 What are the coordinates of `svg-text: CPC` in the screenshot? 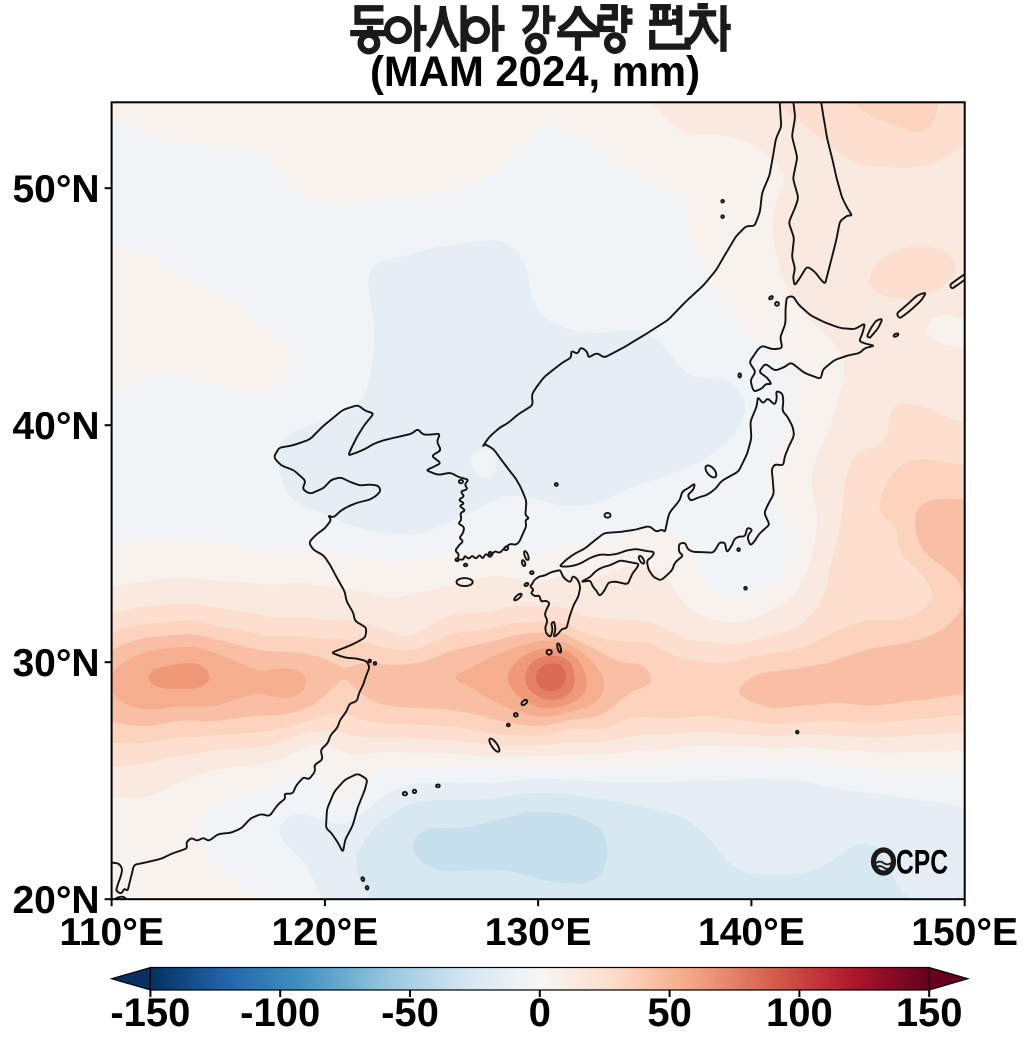 It's located at (922, 863).